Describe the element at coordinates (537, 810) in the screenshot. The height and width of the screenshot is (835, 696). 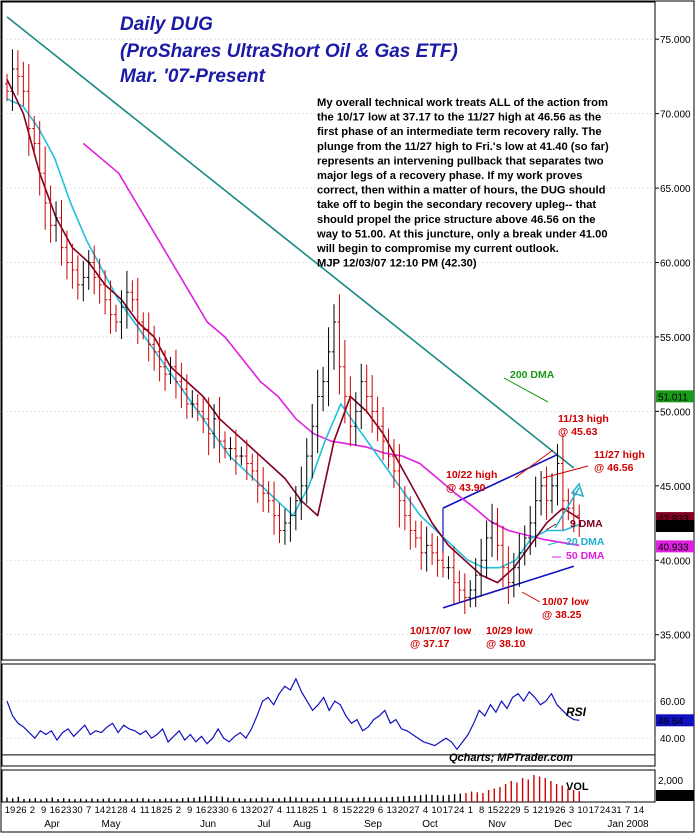
I see `x-day-label: 12` at that location.